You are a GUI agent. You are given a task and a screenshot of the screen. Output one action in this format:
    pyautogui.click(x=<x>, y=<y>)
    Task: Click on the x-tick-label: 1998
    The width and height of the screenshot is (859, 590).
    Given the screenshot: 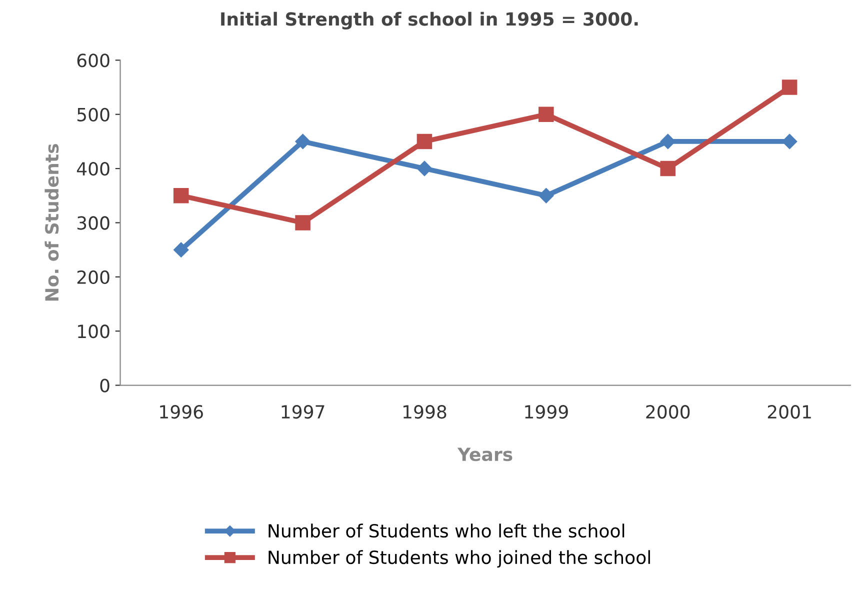 What is the action you would take?
    pyautogui.click(x=424, y=412)
    